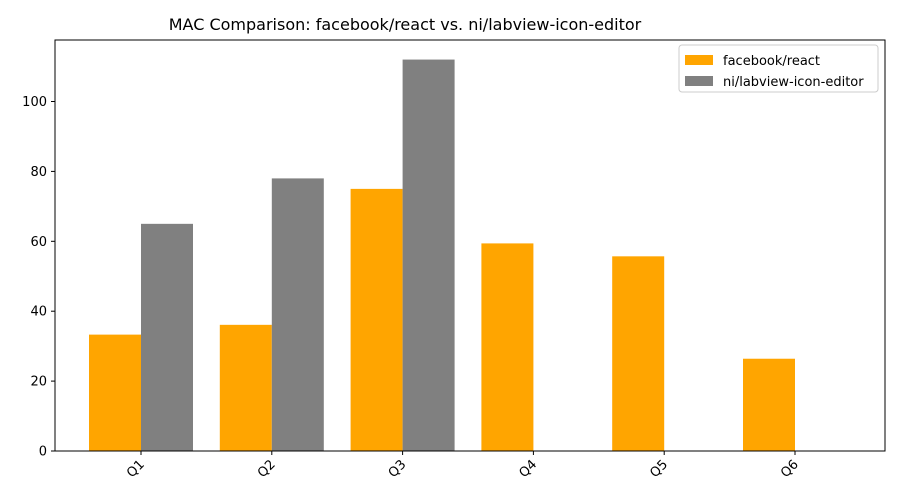  What do you see at coordinates (428, 255) in the screenshot?
I see `bar-ni-labview-icon-editor-q3` at bounding box center [428, 255].